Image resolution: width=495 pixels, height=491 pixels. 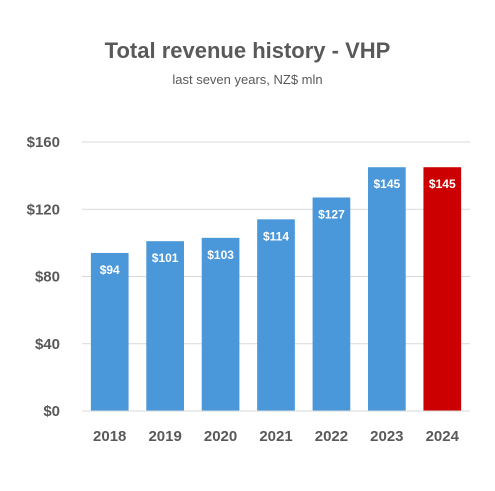 I want to click on y-tick-label: $160, so click(x=43, y=142).